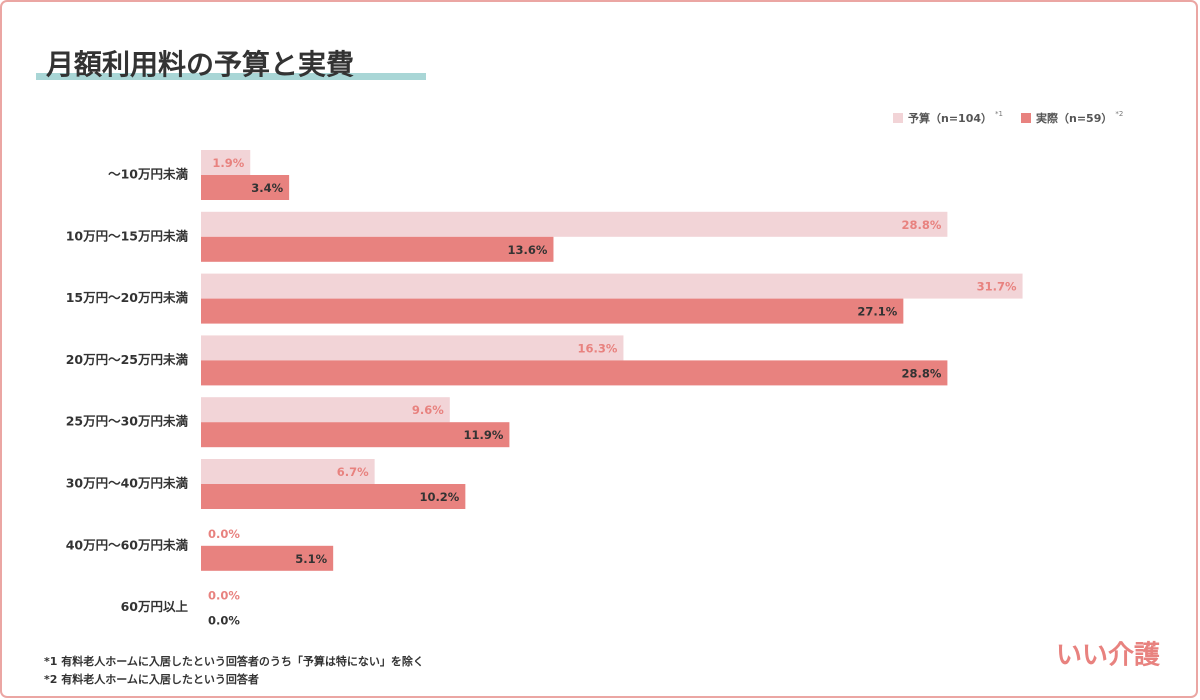 Image resolution: width=1200 pixels, height=700 pixels. Describe the element at coordinates (148, 174) in the screenshot. I see `category-label: ～10万円未満` at that location.